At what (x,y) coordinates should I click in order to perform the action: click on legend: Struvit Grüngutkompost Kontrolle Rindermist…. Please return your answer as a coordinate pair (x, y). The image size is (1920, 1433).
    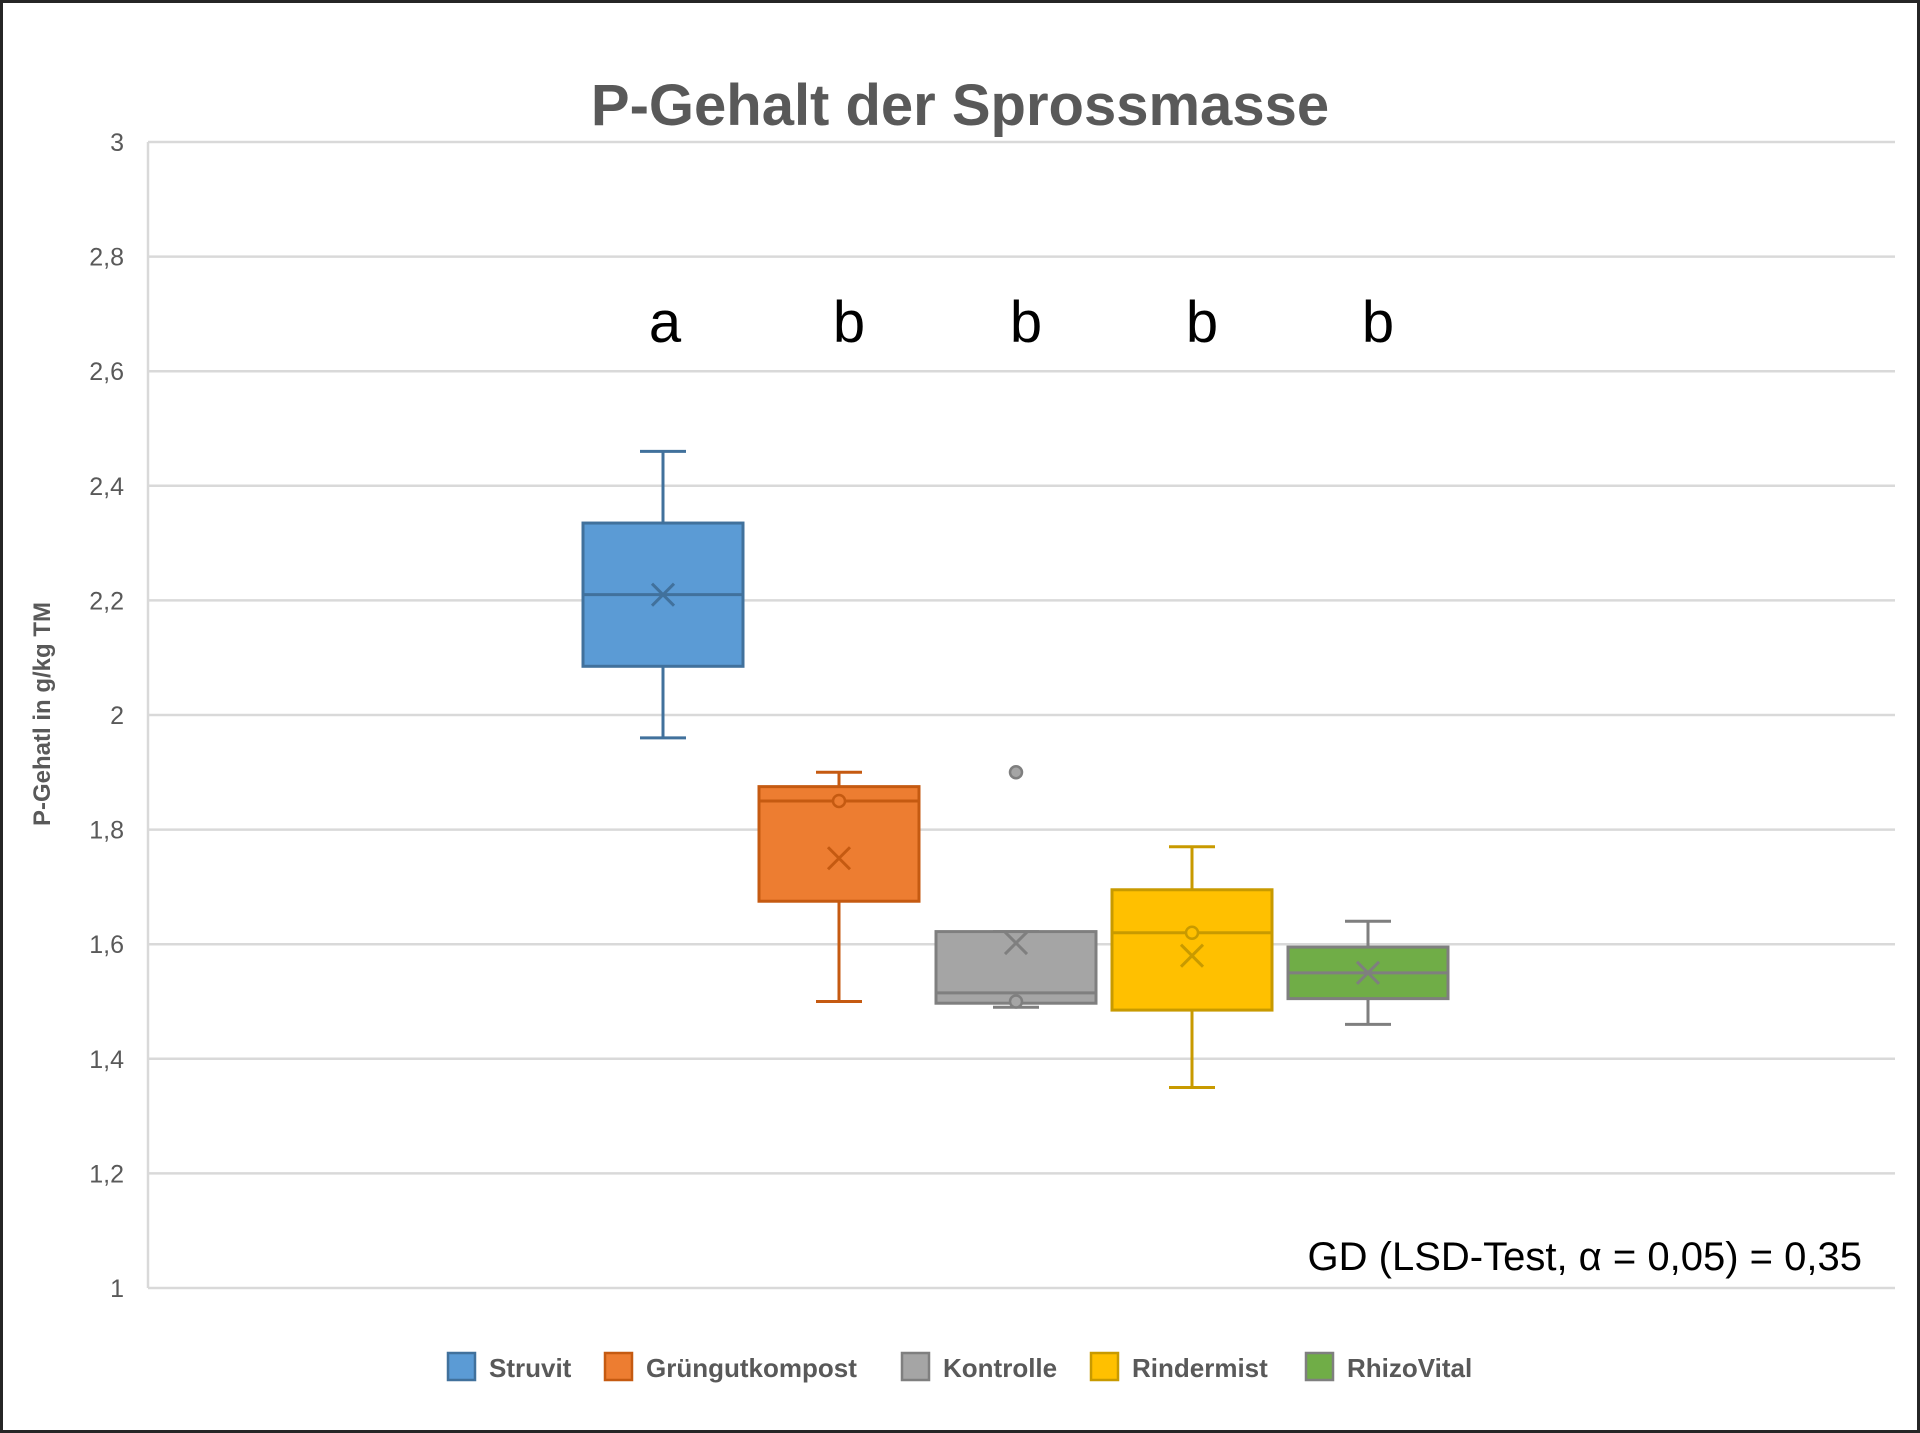
    Looking at the image, I should click on (959, 1367).